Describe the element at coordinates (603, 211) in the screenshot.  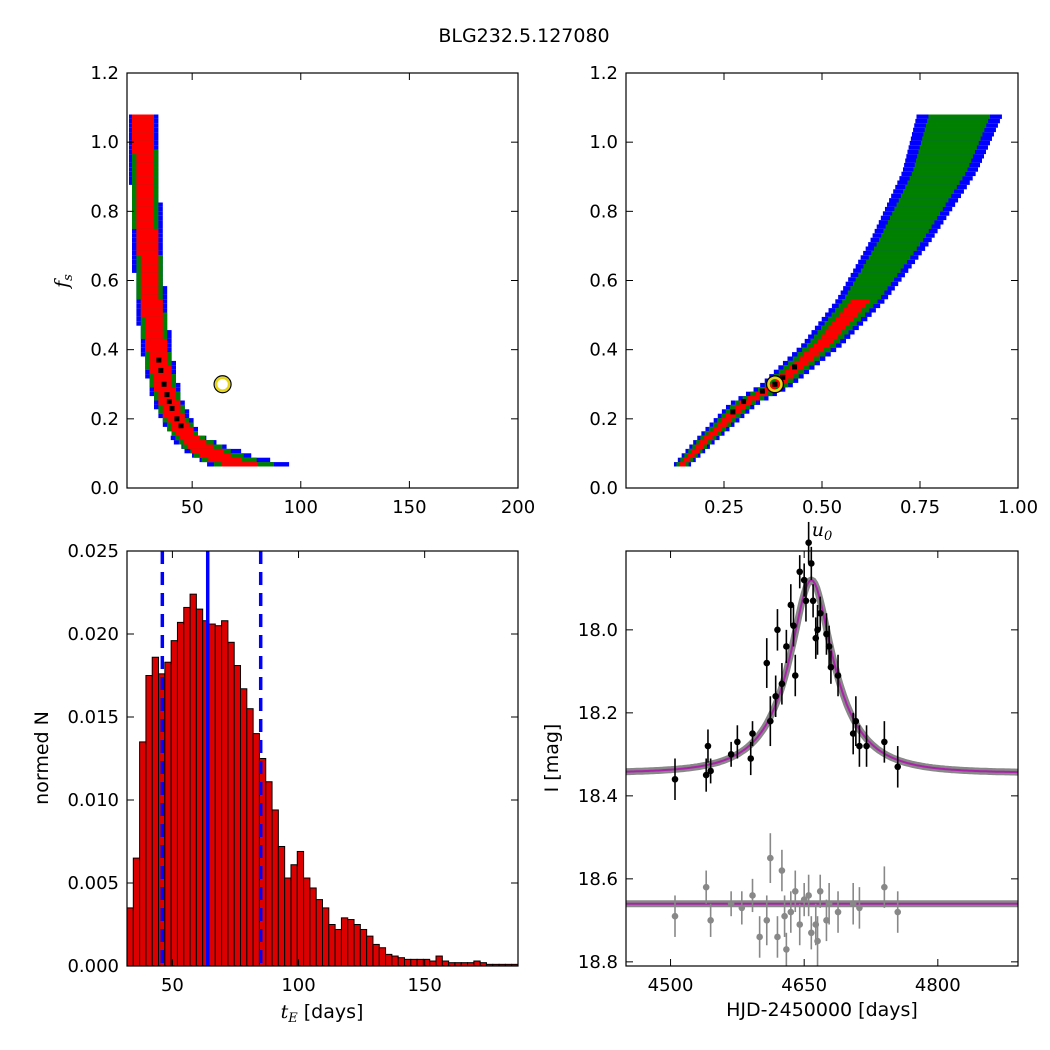
I see `y-tick-label: 0.8` at that location.